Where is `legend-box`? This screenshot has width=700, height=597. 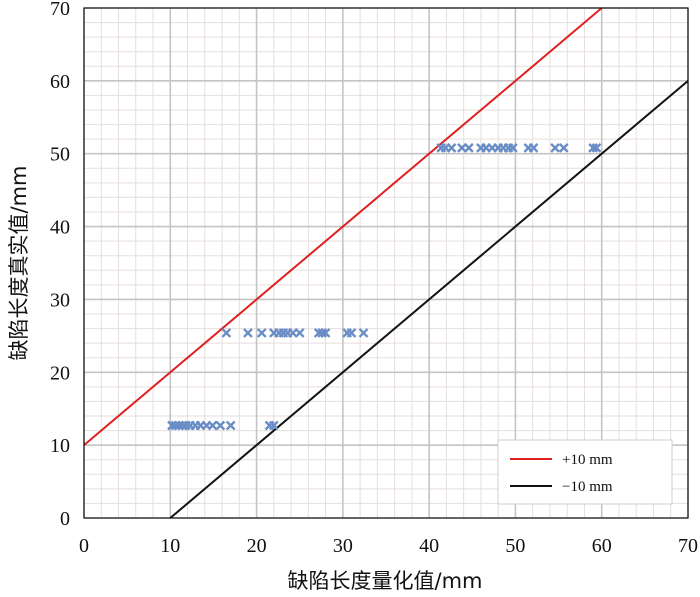
legend-box is located at coordinates (585, 472).